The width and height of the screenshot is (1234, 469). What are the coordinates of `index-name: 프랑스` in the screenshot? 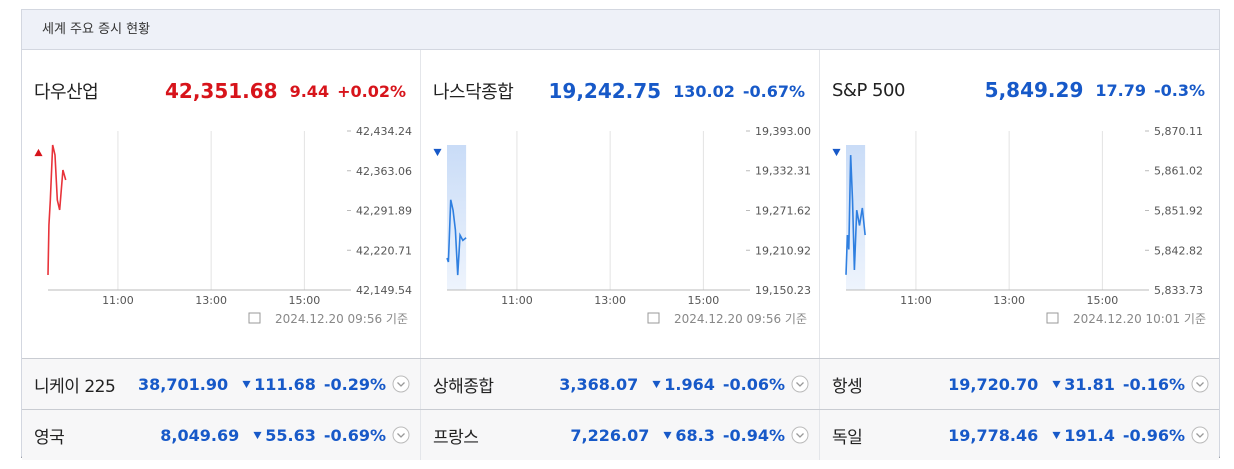 It's located at (456, 437).